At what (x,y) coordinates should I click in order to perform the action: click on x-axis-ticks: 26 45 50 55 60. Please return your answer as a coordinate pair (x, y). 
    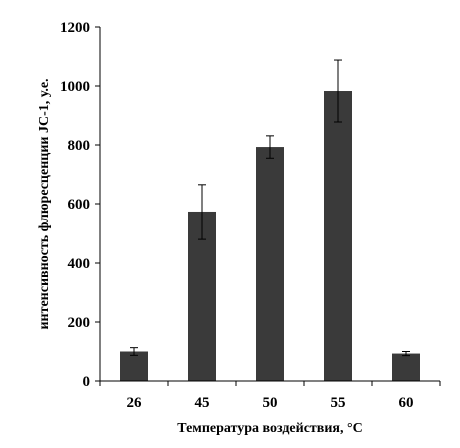
    Looking at the image, I should click on (270, 396).